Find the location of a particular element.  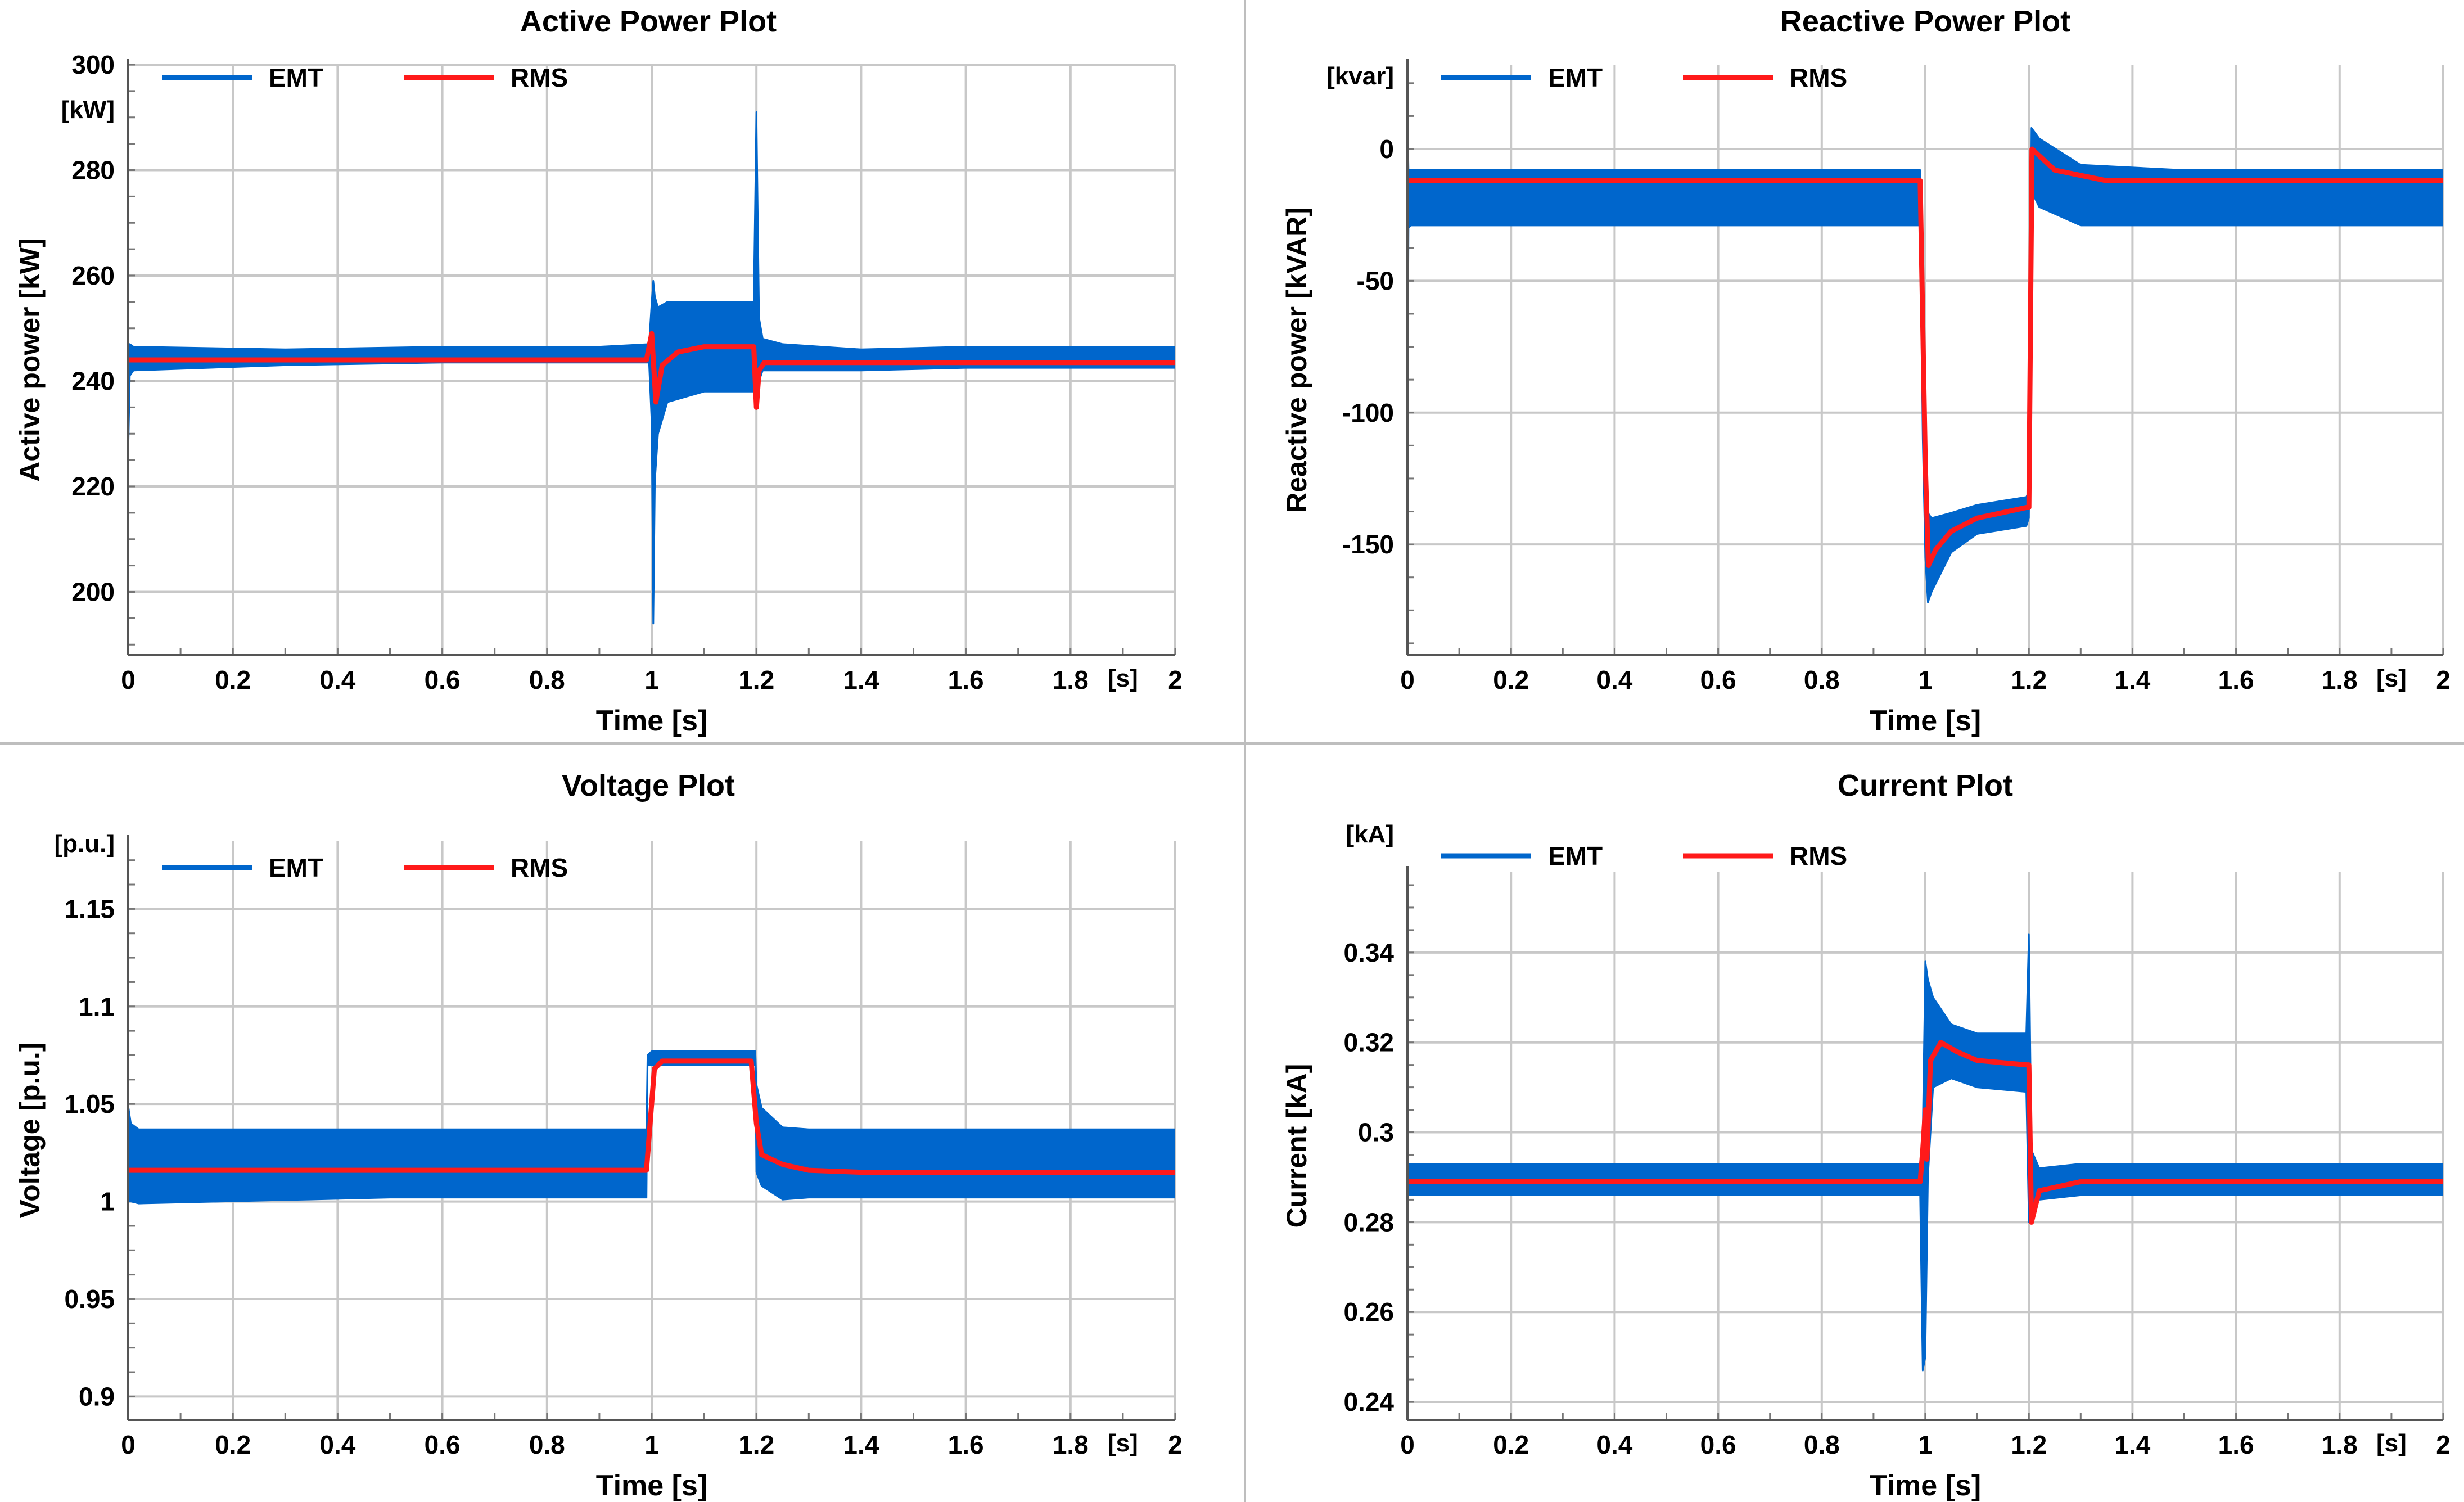

chart-title: Voltage Plot is located at coordinates (648, 785).